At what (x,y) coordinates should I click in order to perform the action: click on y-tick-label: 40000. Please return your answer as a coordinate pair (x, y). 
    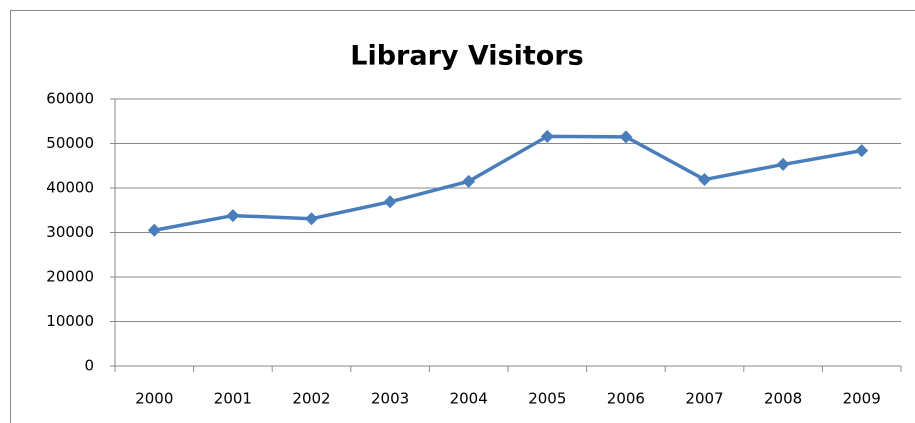
    Looking at the image, I should click on (70, 188).